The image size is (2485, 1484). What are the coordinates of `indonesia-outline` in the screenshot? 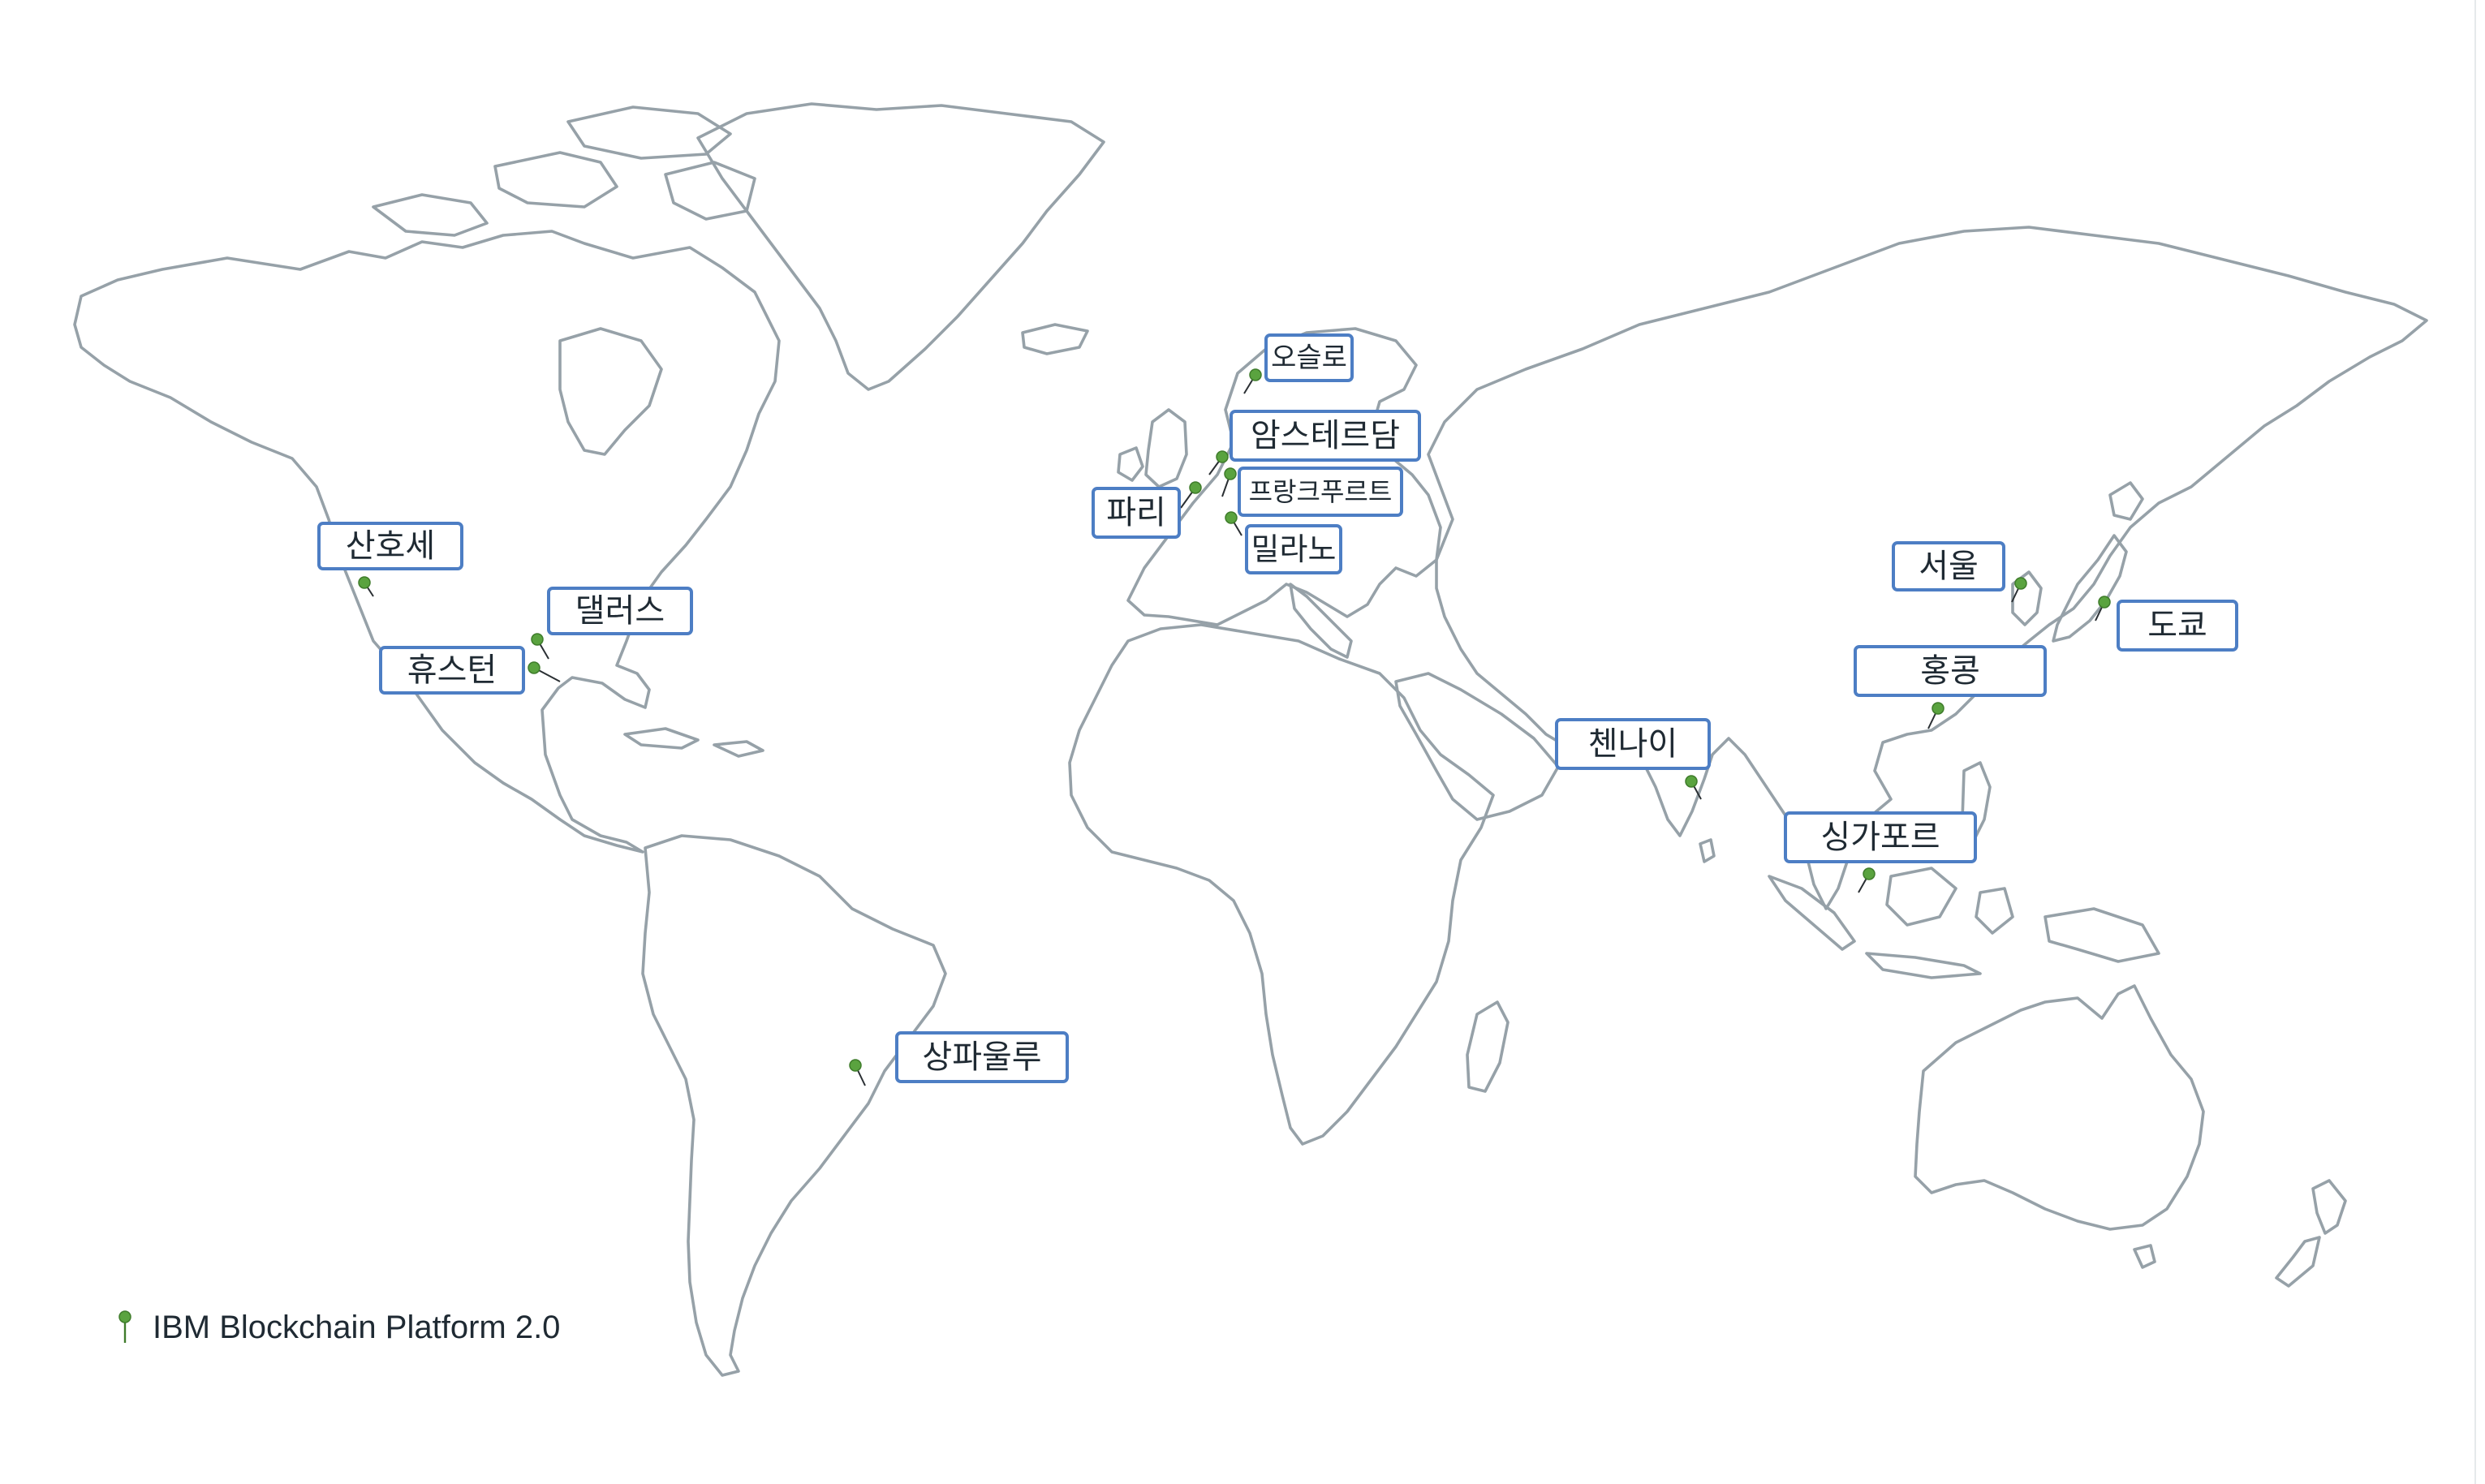 It's located at (1964, 923).